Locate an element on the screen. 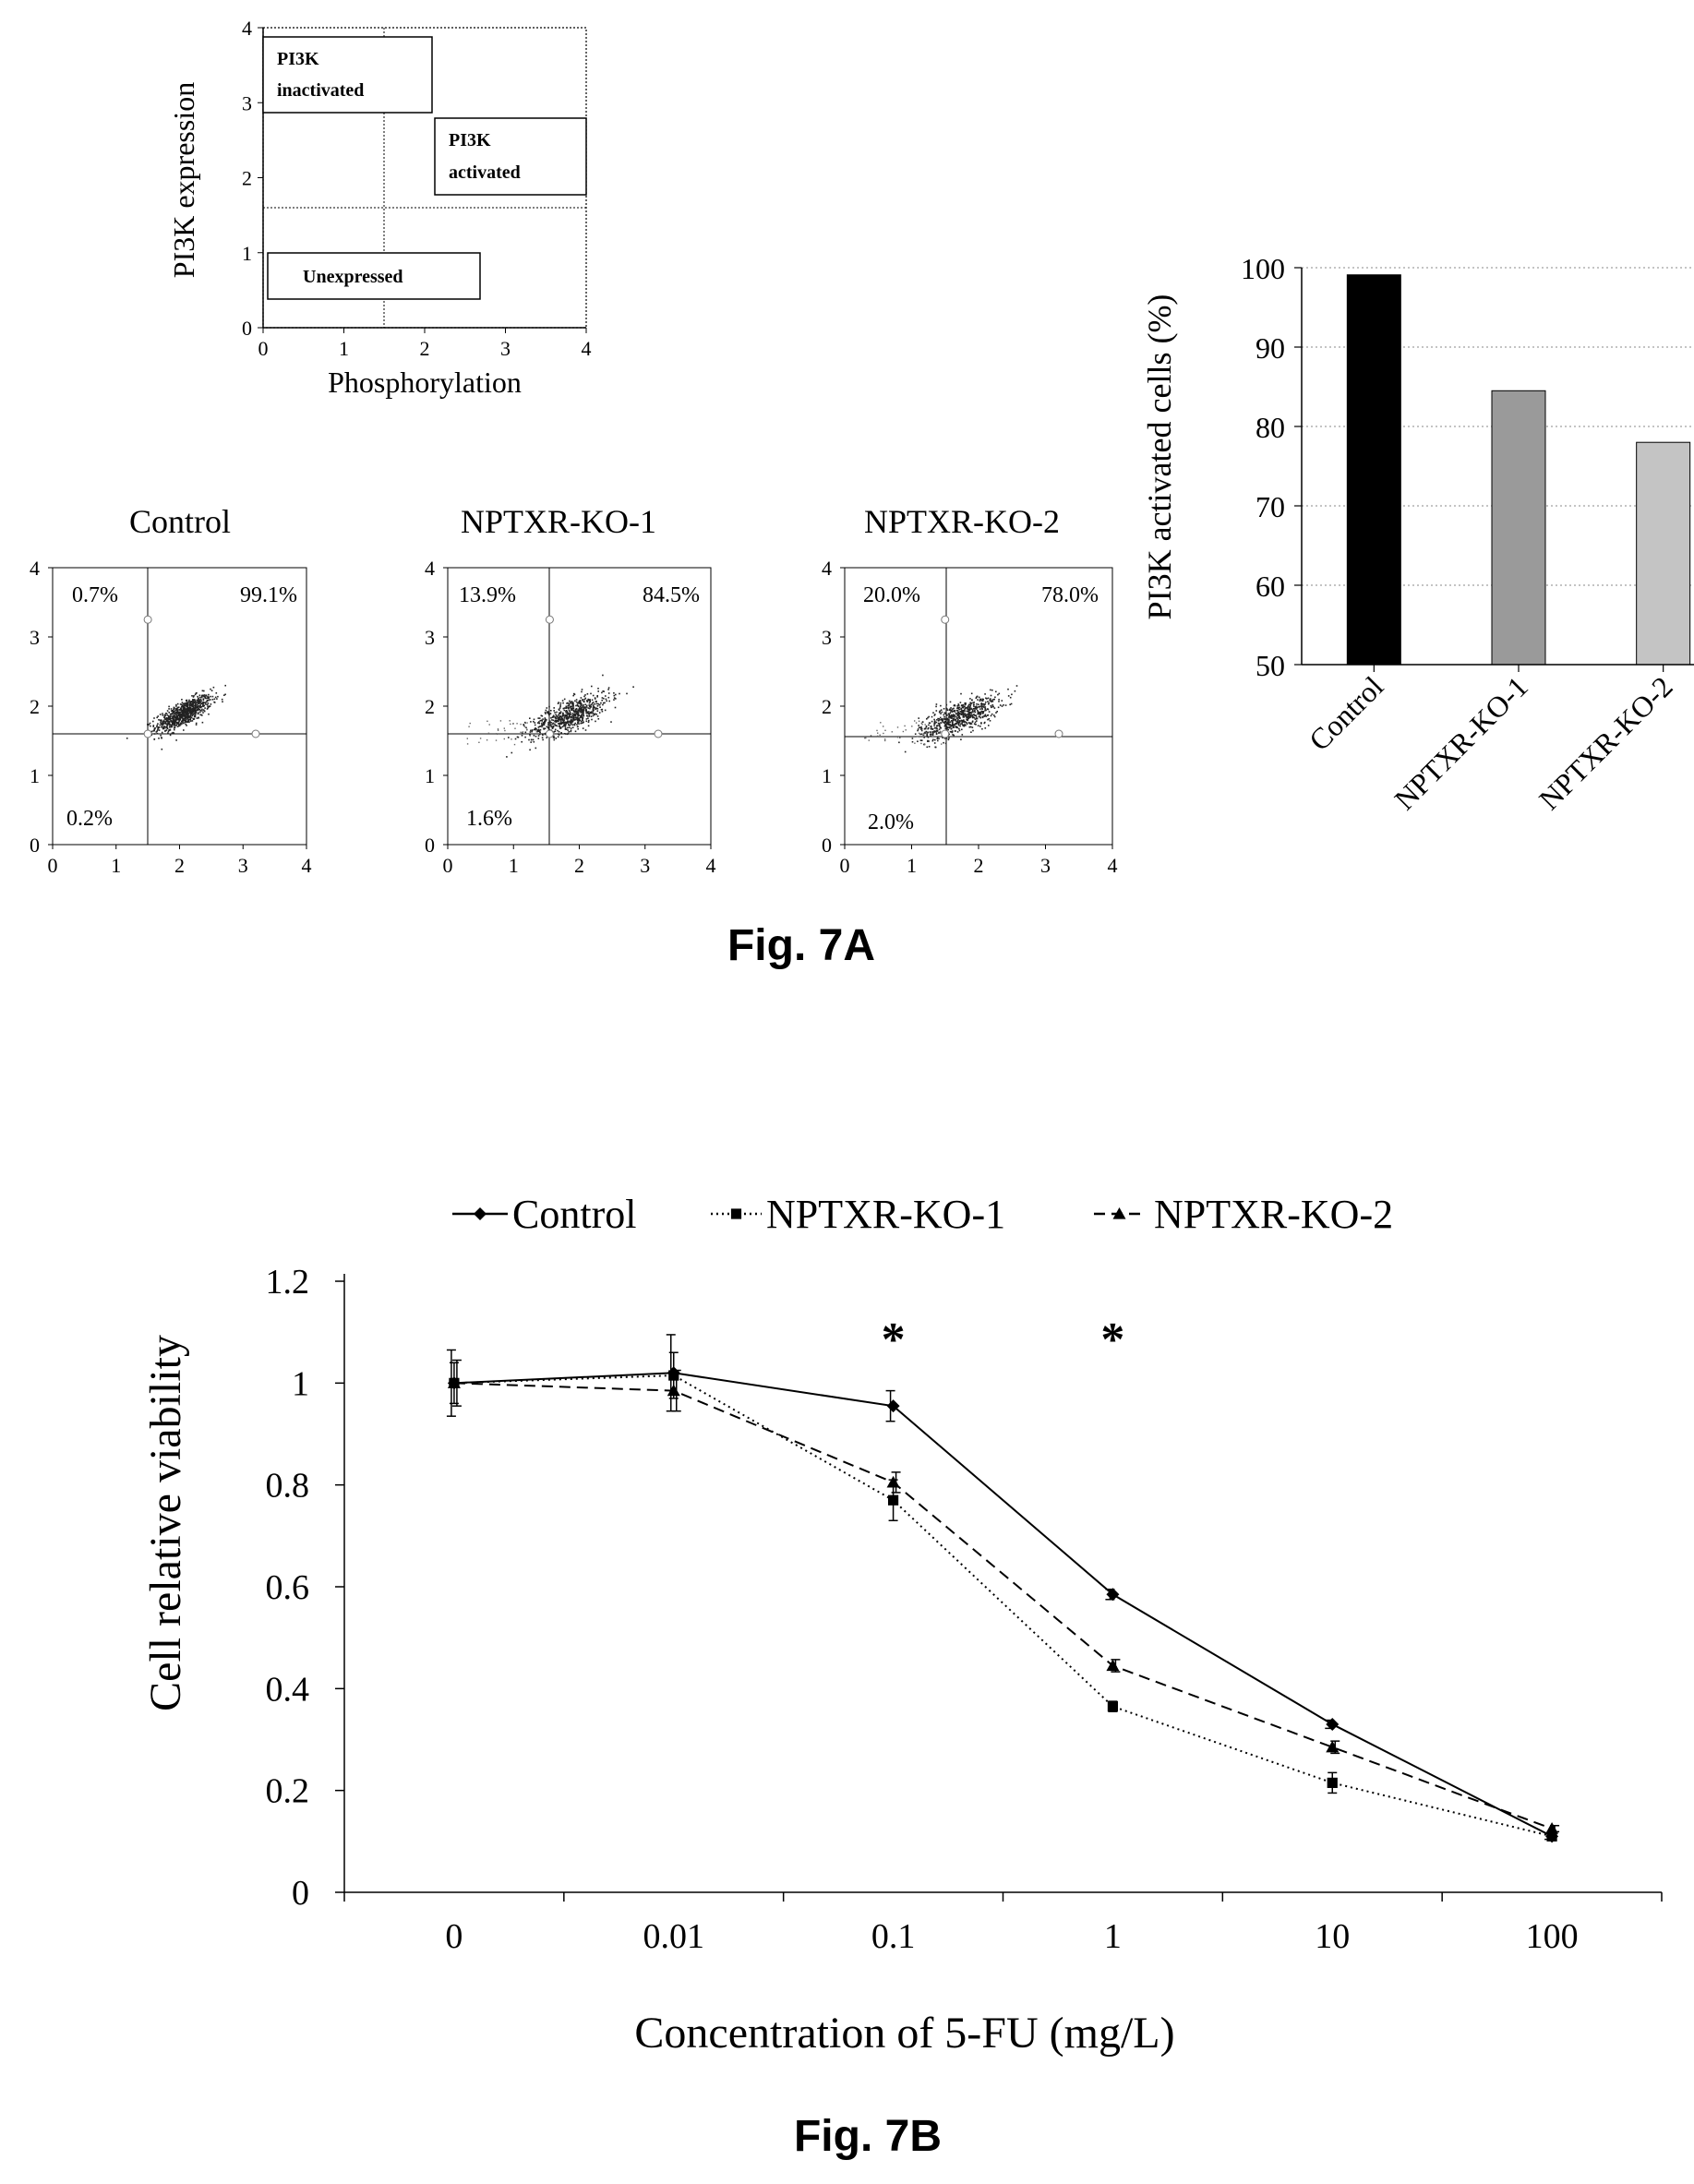 The image size is (1694, 2184). category-label: NPTXR-KO-1 is located at coordinates (1461, 742).